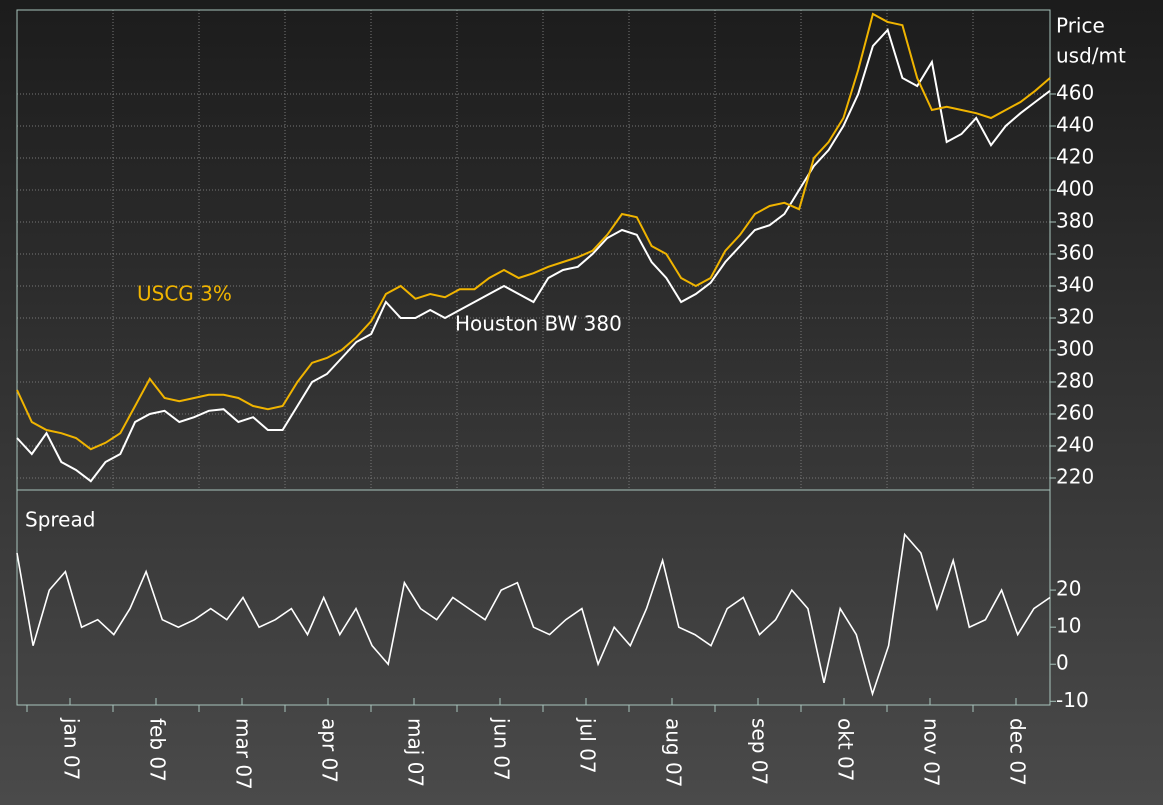 Image resolution: width=1163 pixels, height=805 pixels. What do you see at coordinates (538, 324) in the screenshot?
I see `series-label: Houston BW 380` at bounding box center [538, 324].